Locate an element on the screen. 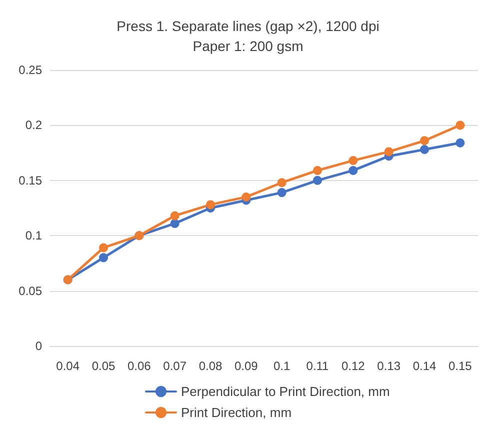  x-tick-label: 0.13 is located at coordinates (389, 366).